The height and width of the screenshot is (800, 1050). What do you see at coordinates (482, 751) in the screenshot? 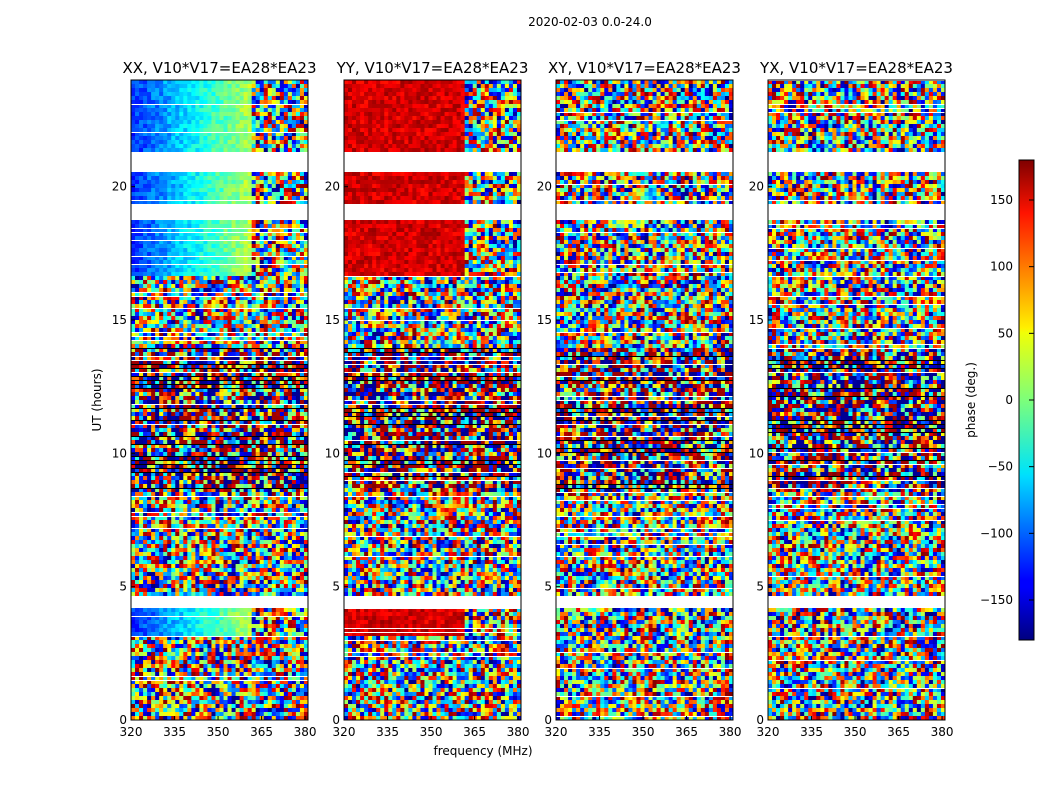
I see `x-axis-label: frequency (MHz)` at bounding box center [482, 751].